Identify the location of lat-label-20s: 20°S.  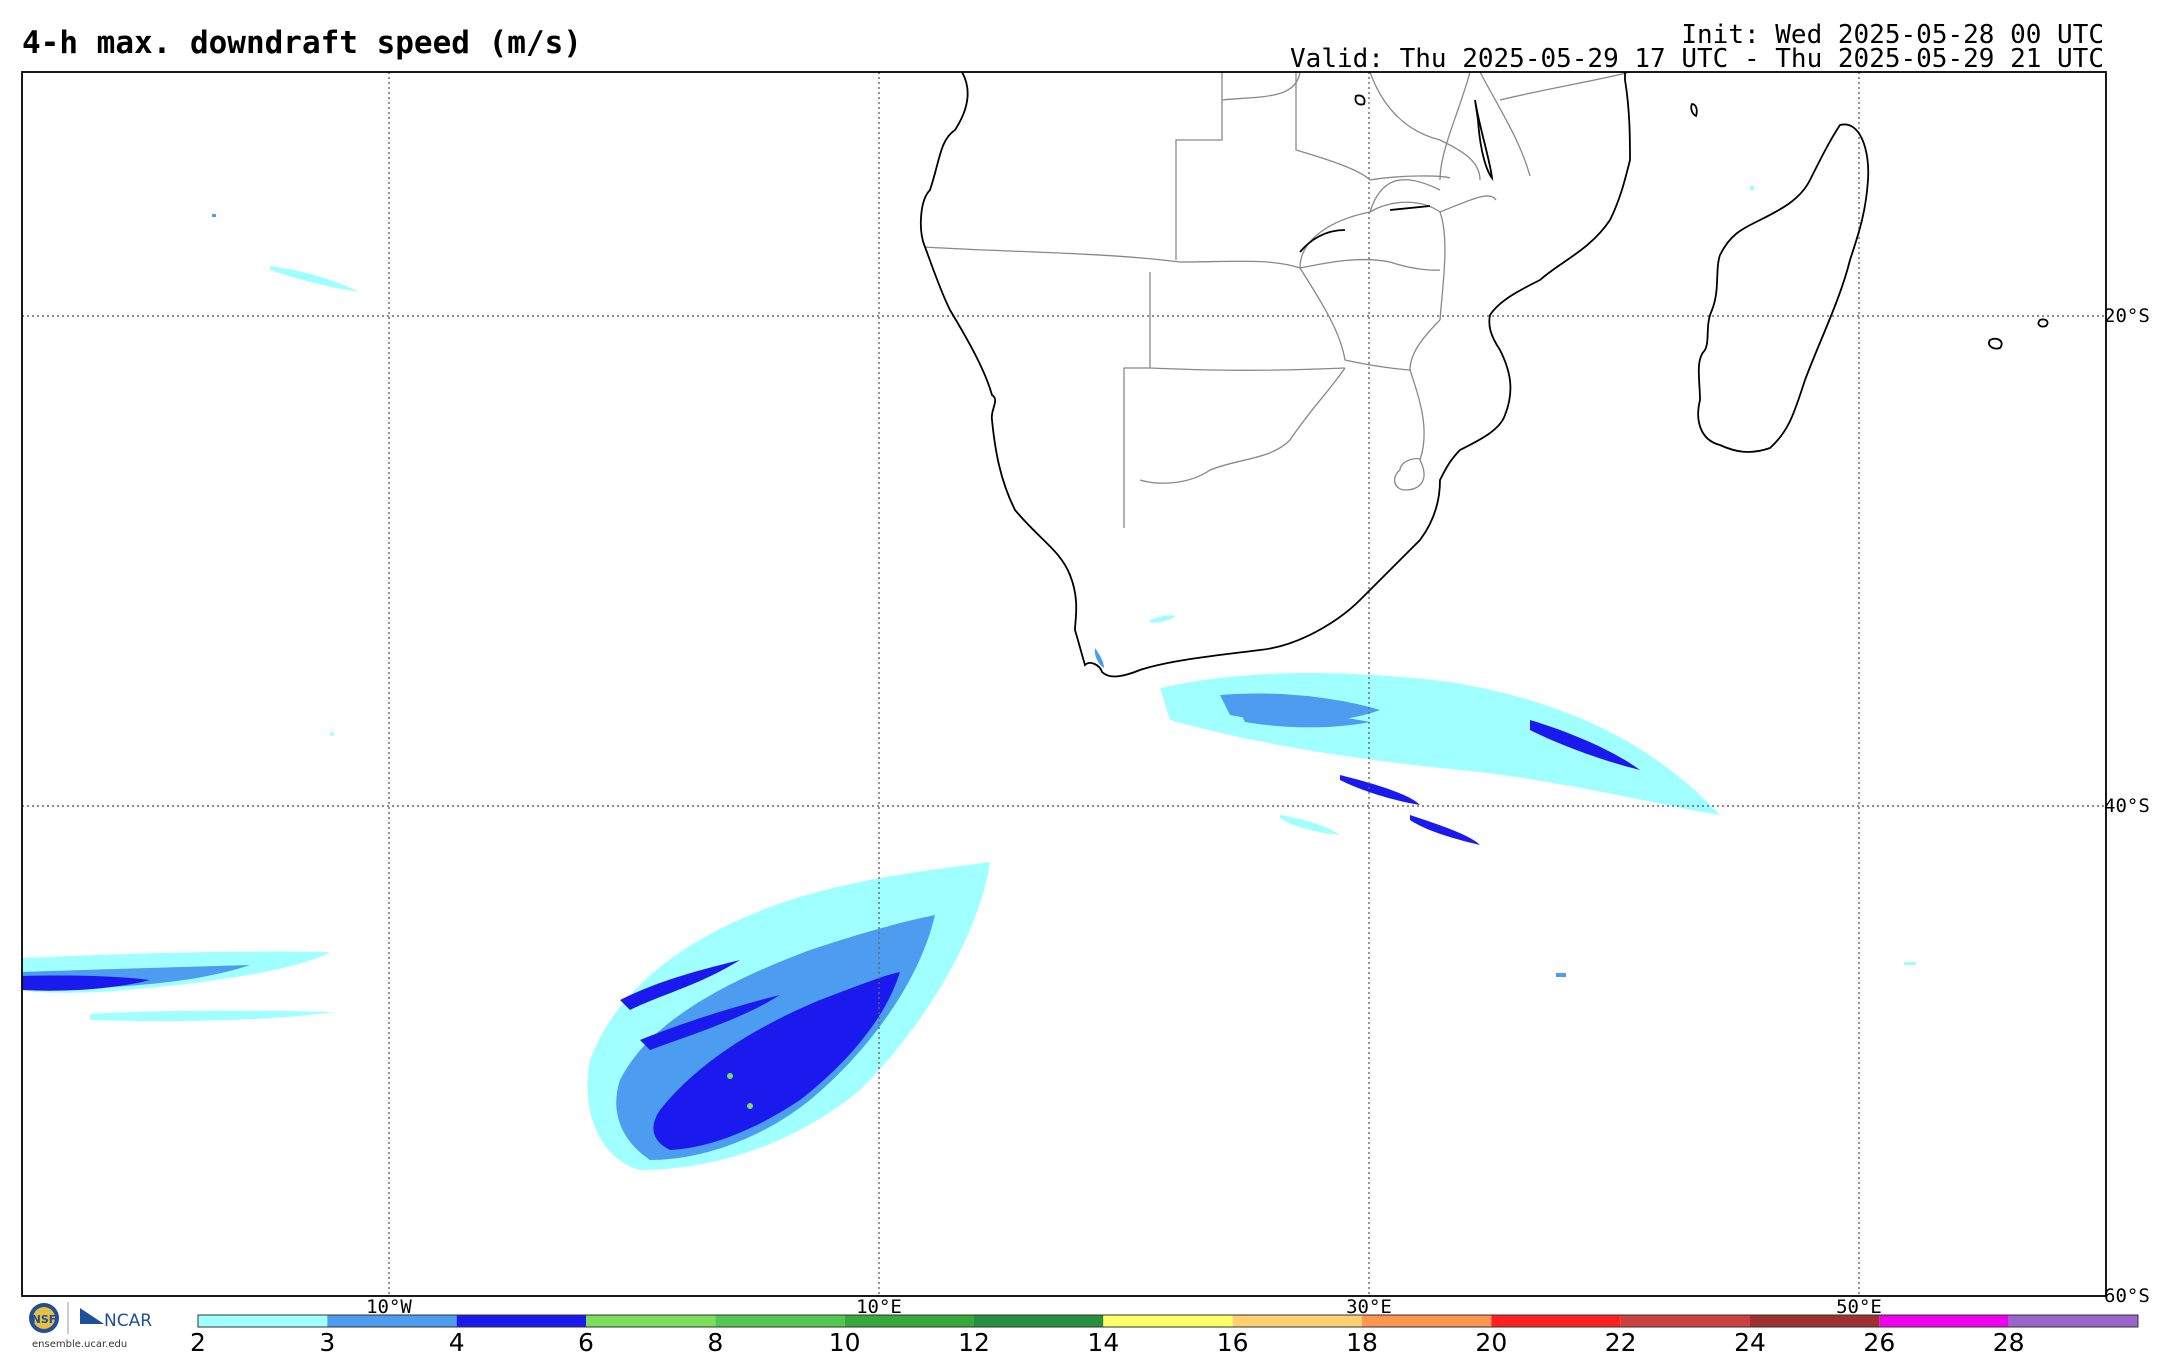
(2127, 316).